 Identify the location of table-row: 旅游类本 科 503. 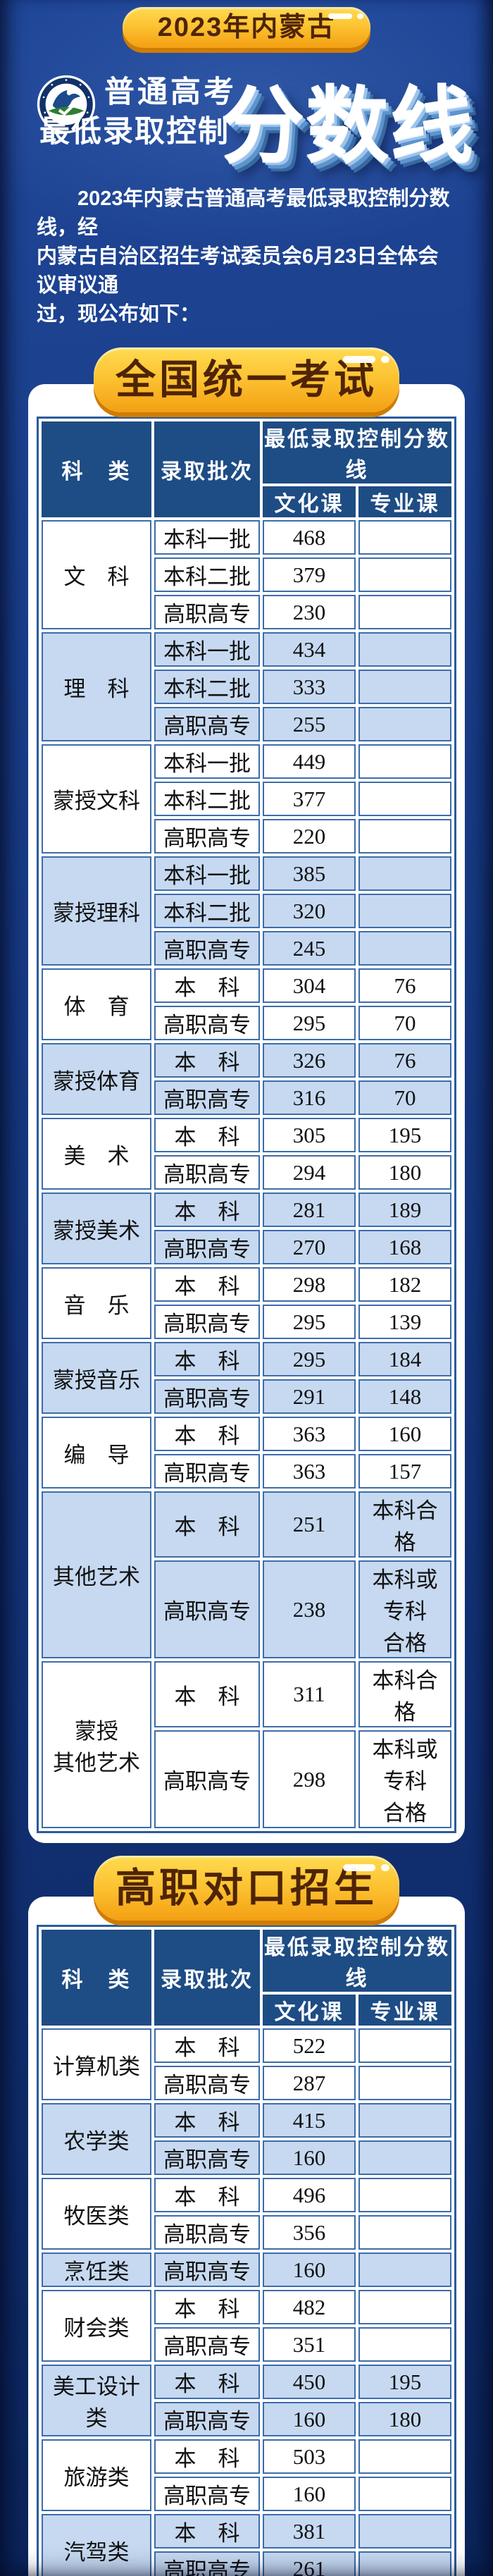
(246, 2475).